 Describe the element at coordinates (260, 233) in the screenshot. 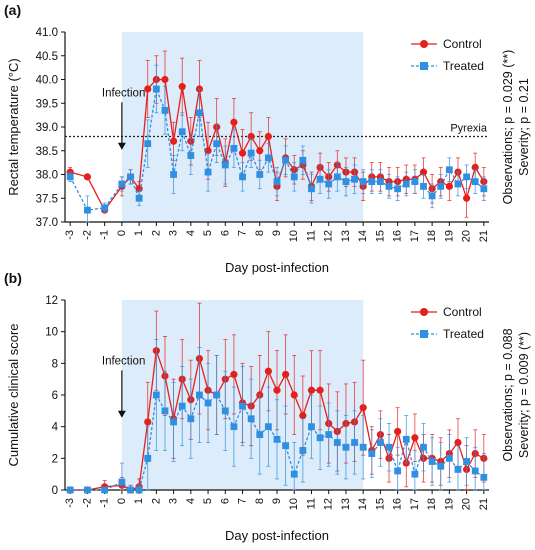

I see `x-tick-label: 8` at that location.